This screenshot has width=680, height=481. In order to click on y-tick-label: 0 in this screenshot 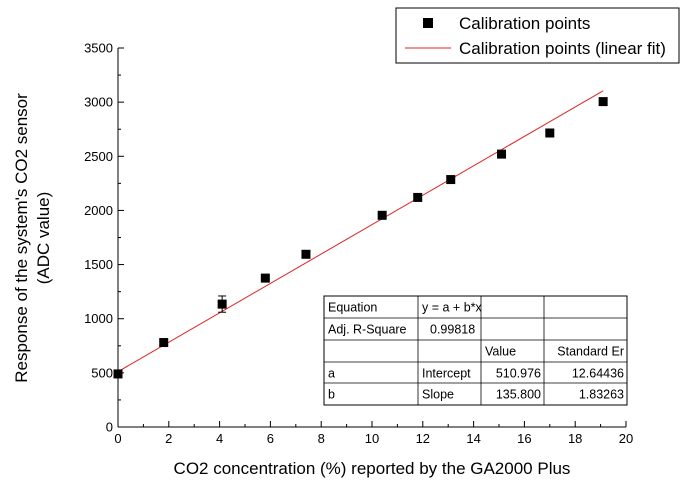, I will do `click(109, 427)`.